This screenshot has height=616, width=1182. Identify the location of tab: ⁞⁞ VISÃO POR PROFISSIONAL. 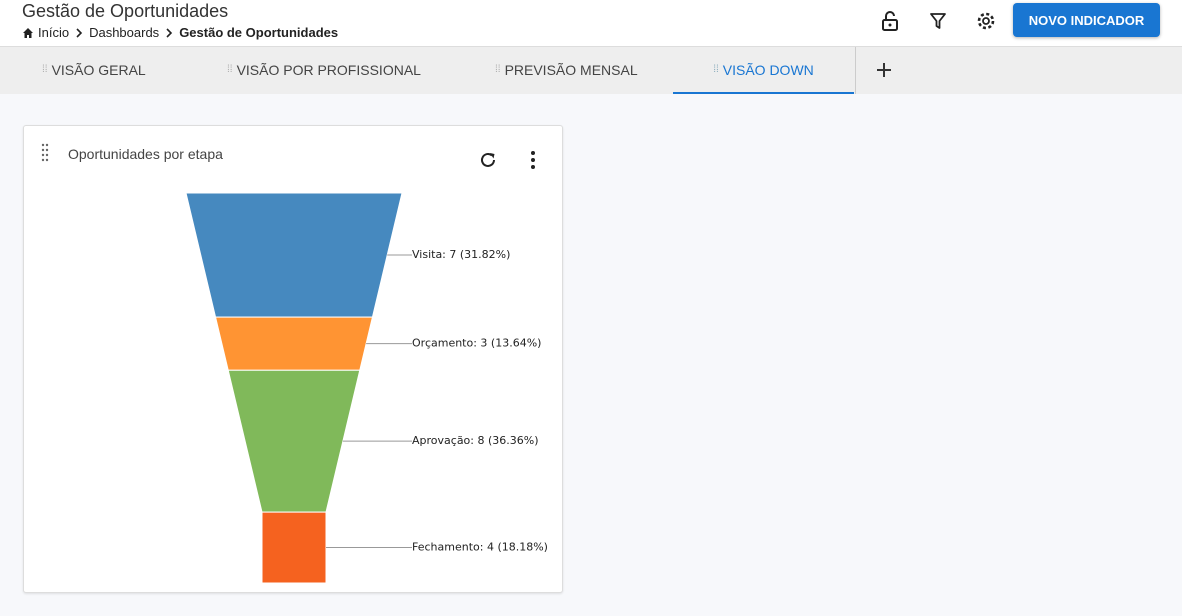
(324, 69).